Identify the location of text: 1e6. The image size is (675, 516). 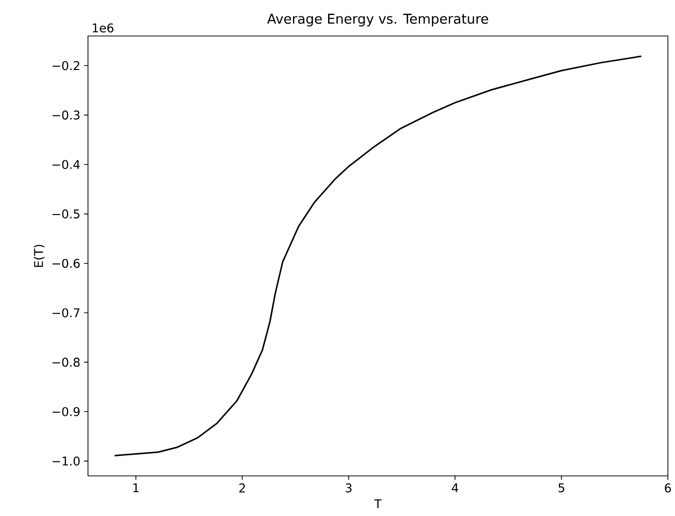
(103, 28).